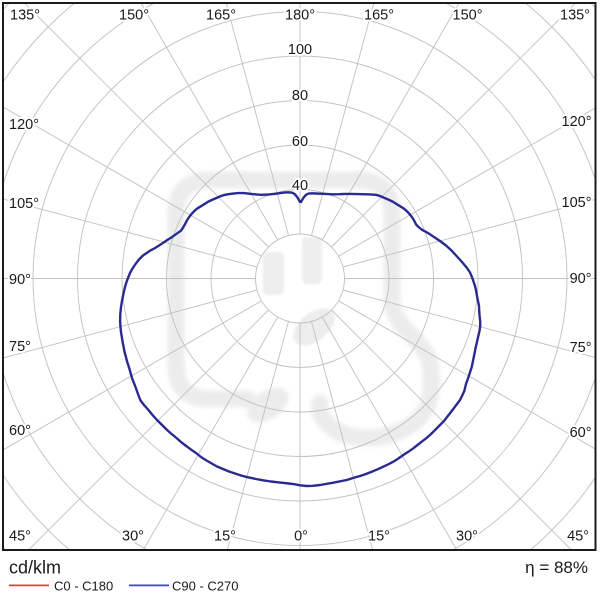 The width and height of the screenshot is (600, 600). I want to click on svg-text: 100, so click(300, 50).